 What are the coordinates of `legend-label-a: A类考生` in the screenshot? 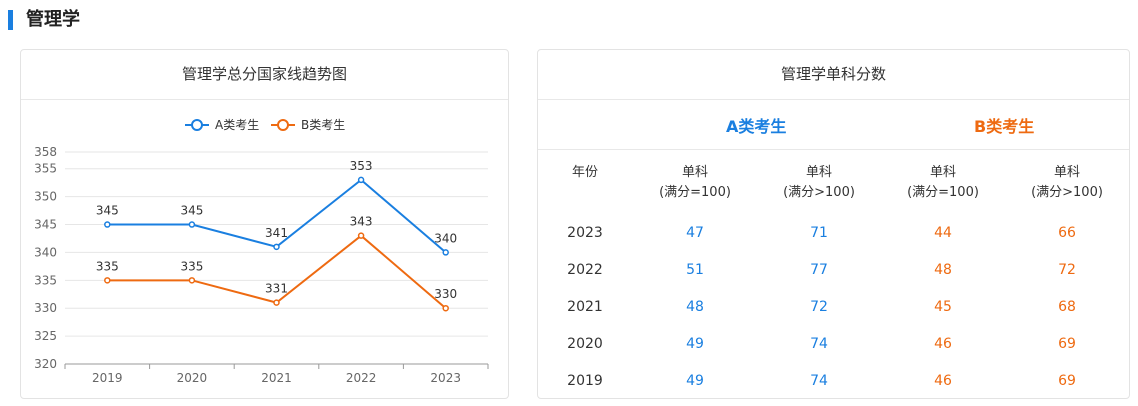 It's located at (237, 125).